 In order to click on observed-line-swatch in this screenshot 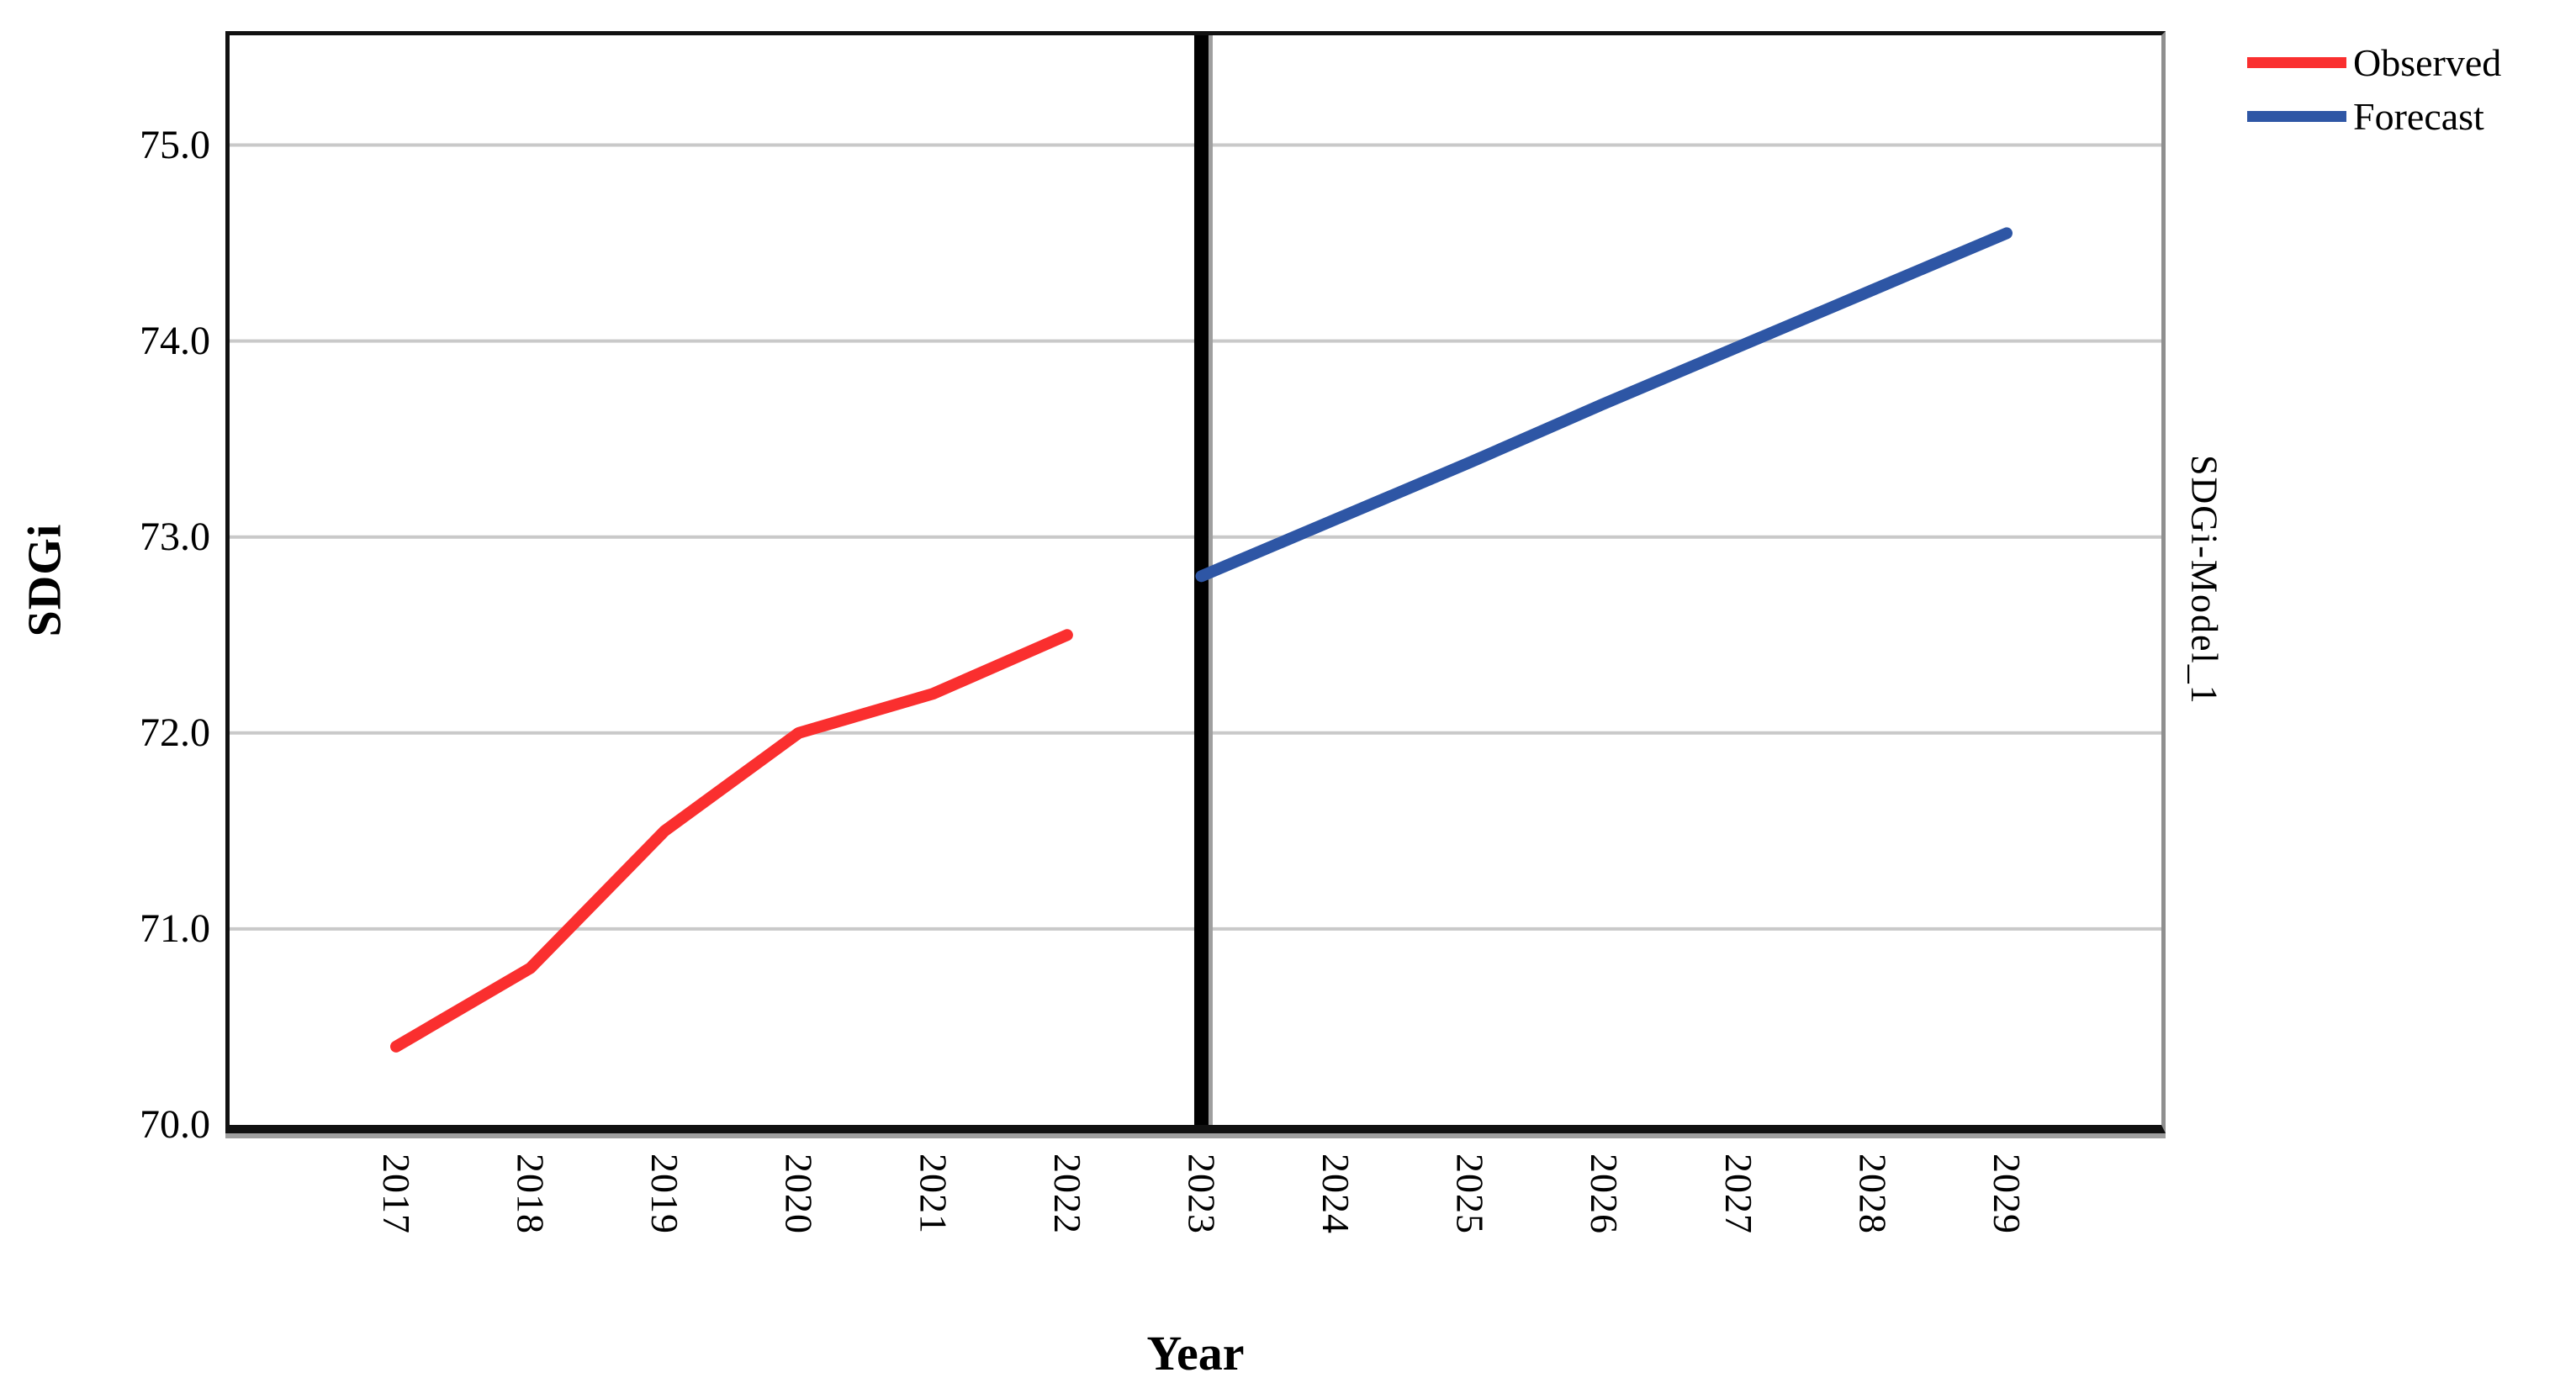, I will do `click(2296, 62)`.